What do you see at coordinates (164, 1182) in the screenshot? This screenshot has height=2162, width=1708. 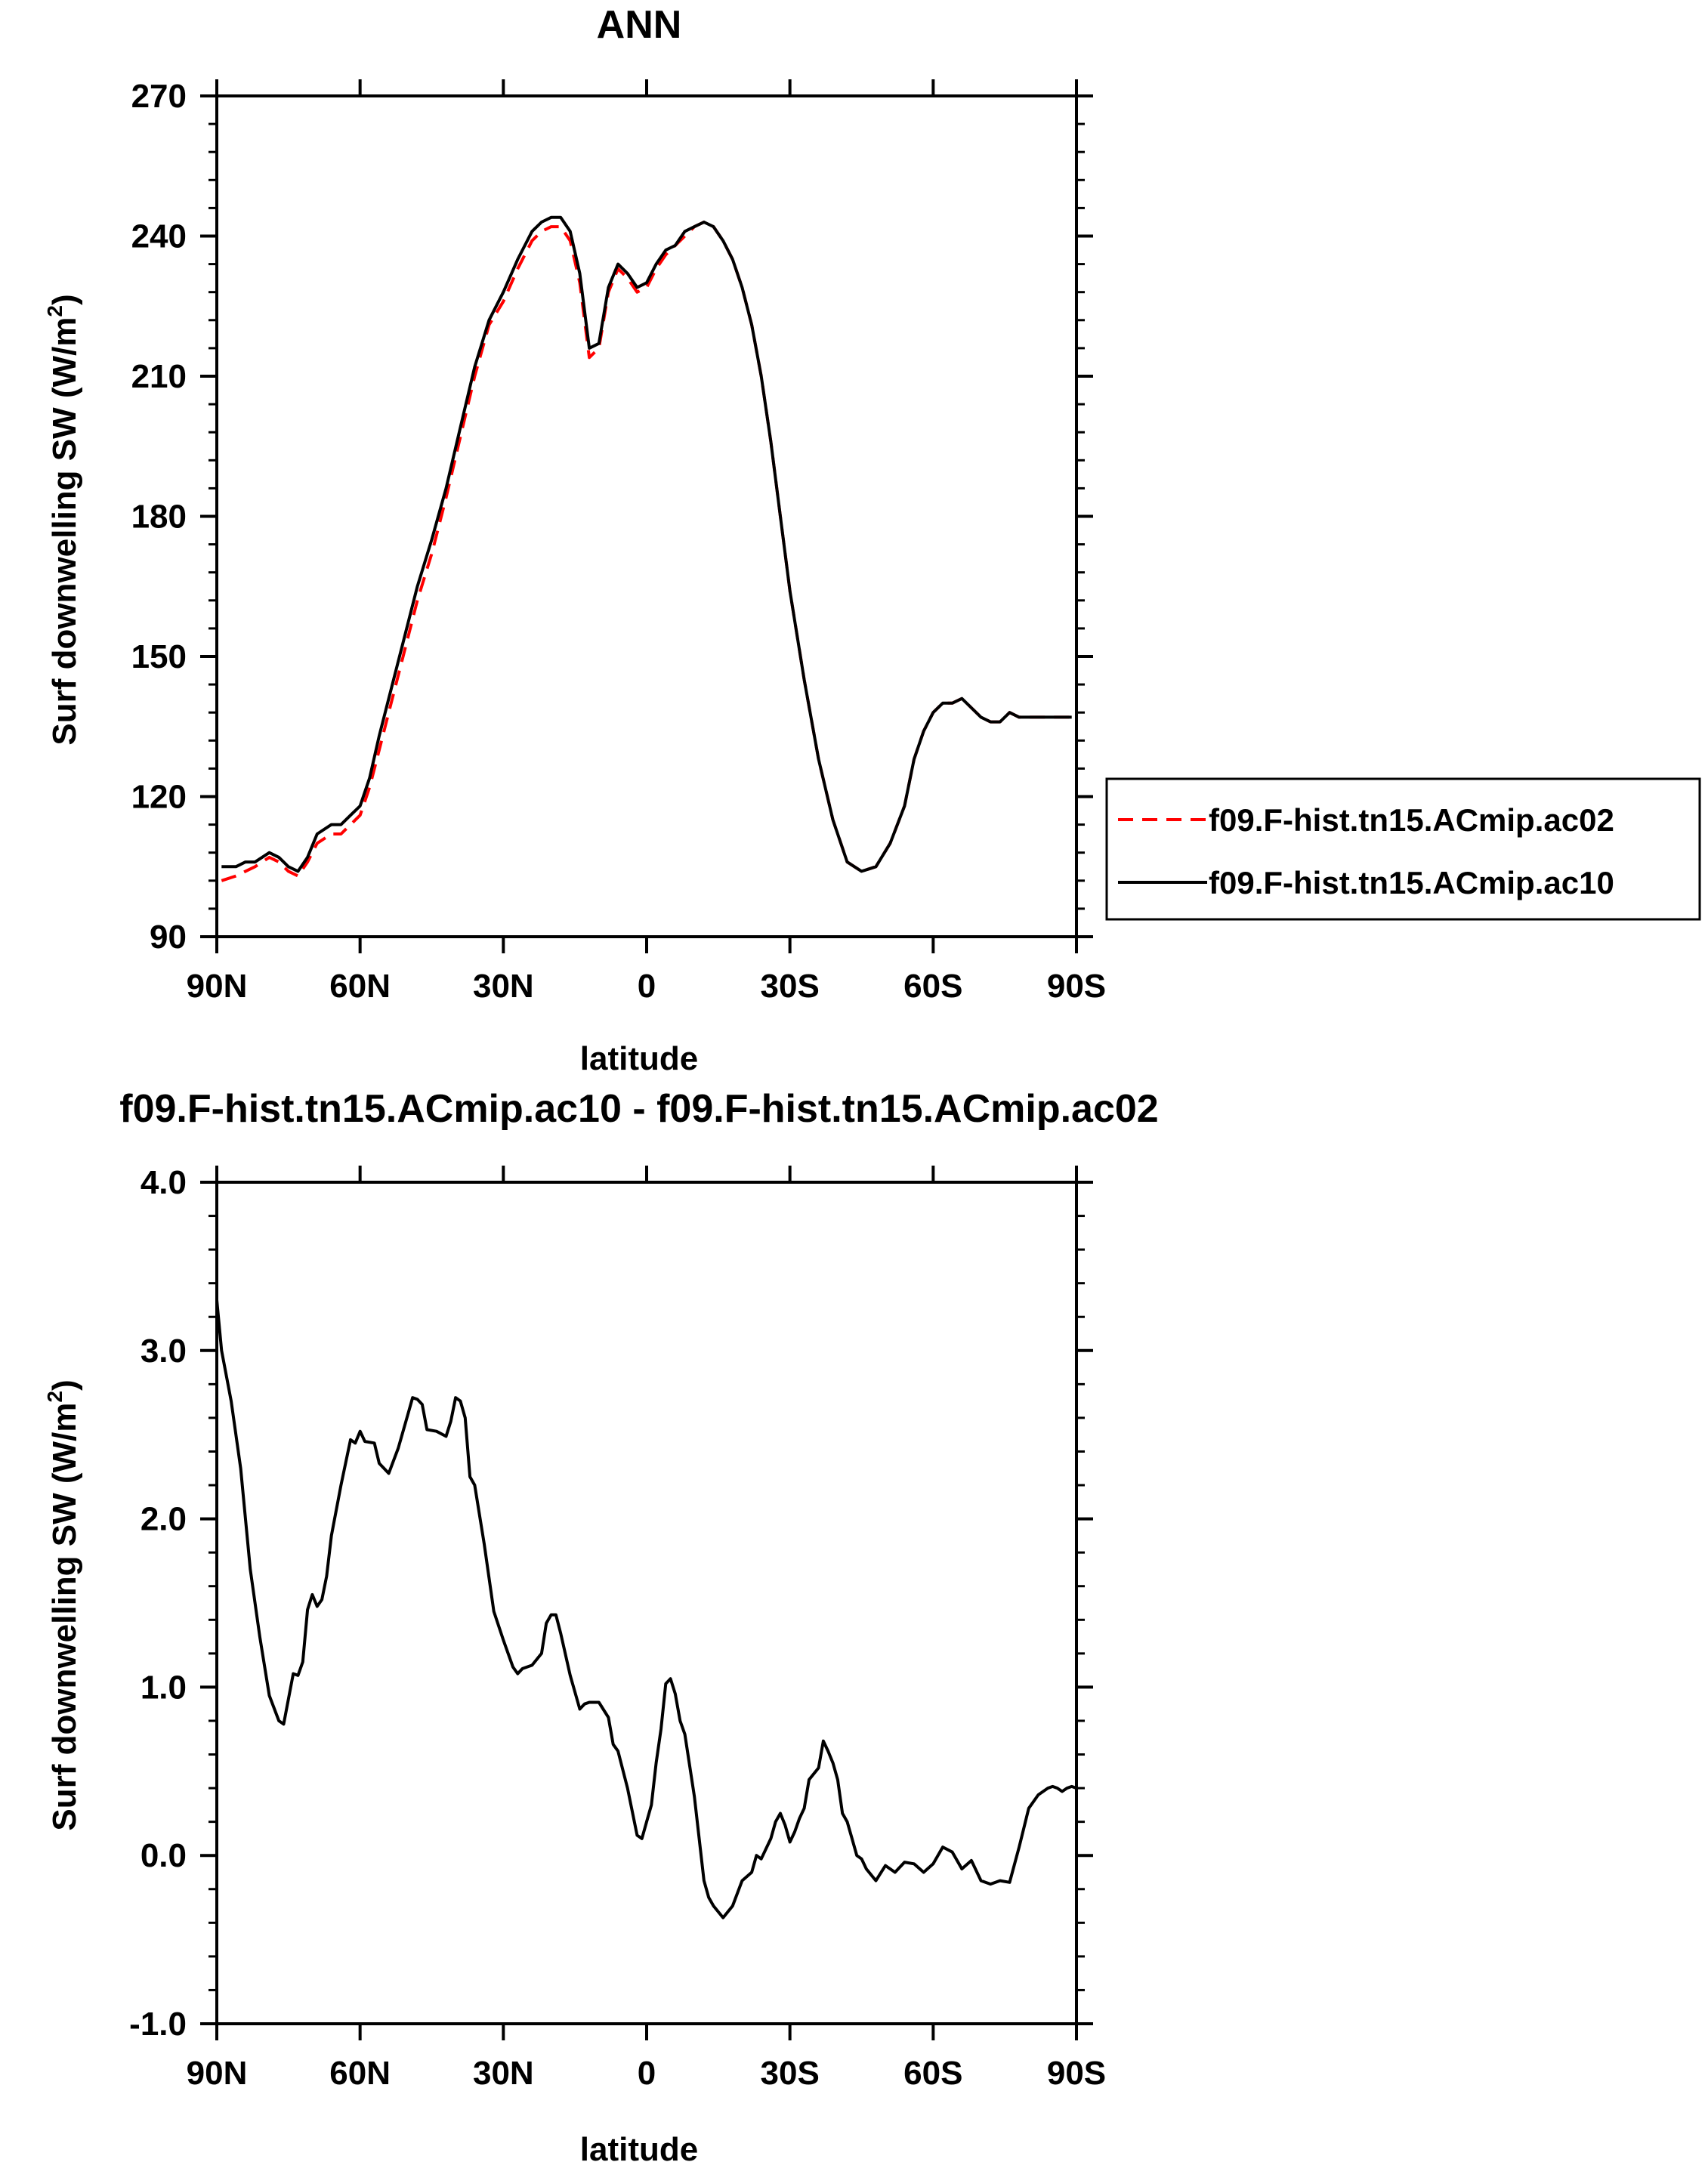 I see `y-tick-label: 4.0` at bounding box center [164, 1182].